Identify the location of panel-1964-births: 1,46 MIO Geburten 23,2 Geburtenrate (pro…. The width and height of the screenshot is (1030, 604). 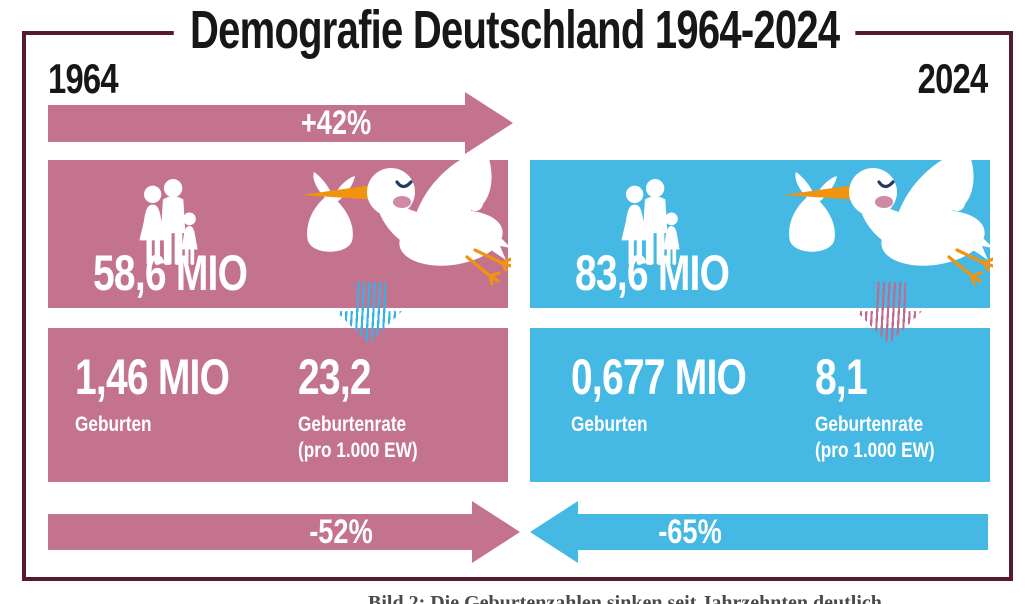
(278, 405).